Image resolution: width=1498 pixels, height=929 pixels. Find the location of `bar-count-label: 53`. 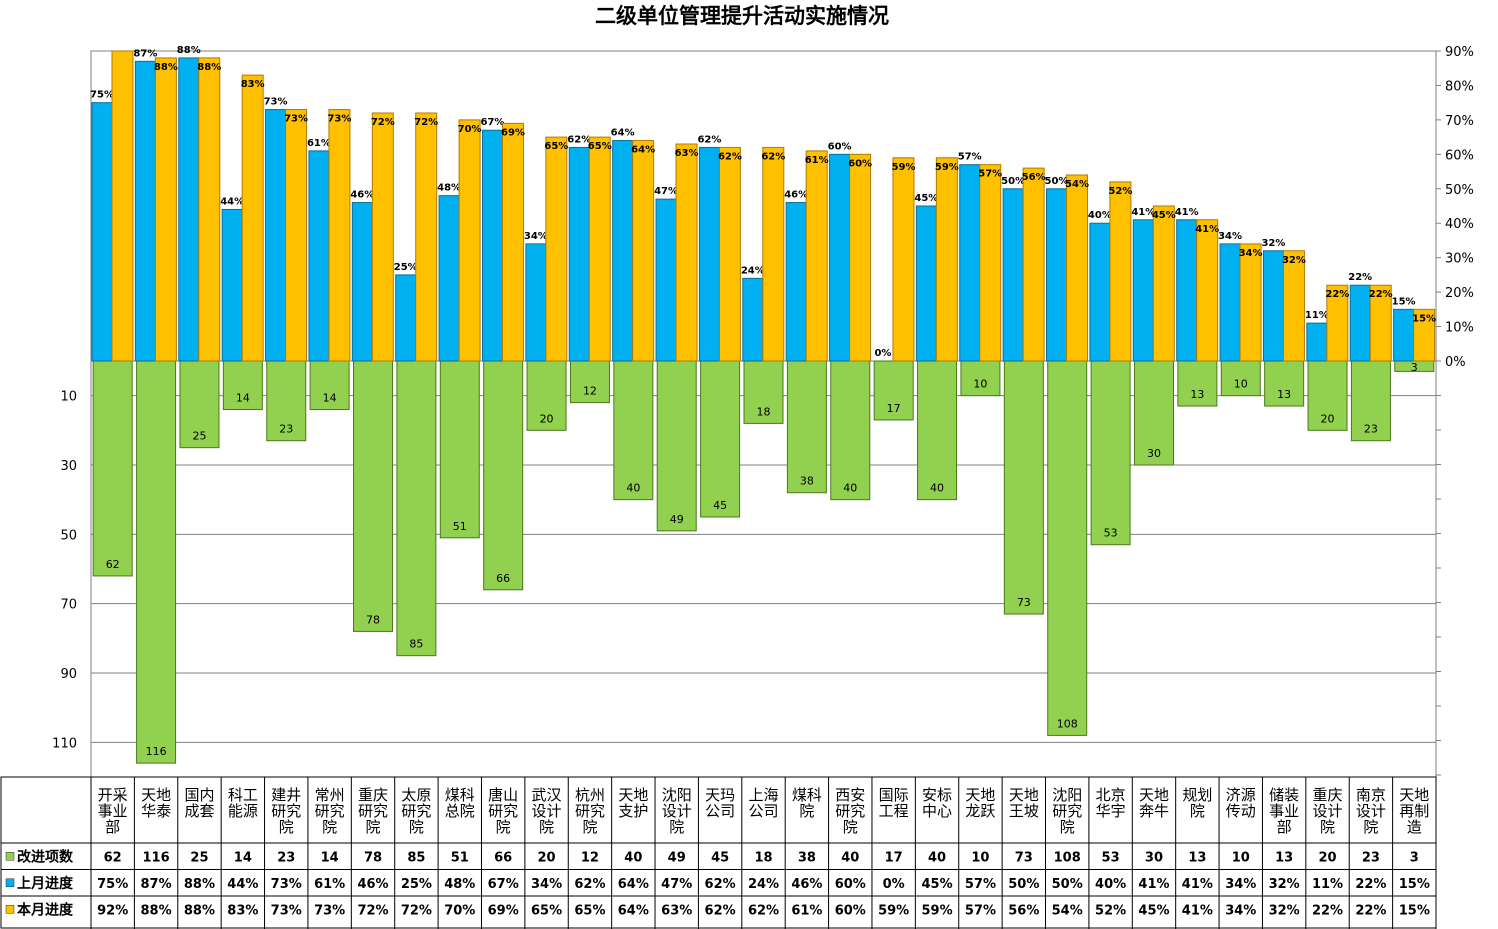

bar-count-label: 53 is located at coordinates (1111, 533).